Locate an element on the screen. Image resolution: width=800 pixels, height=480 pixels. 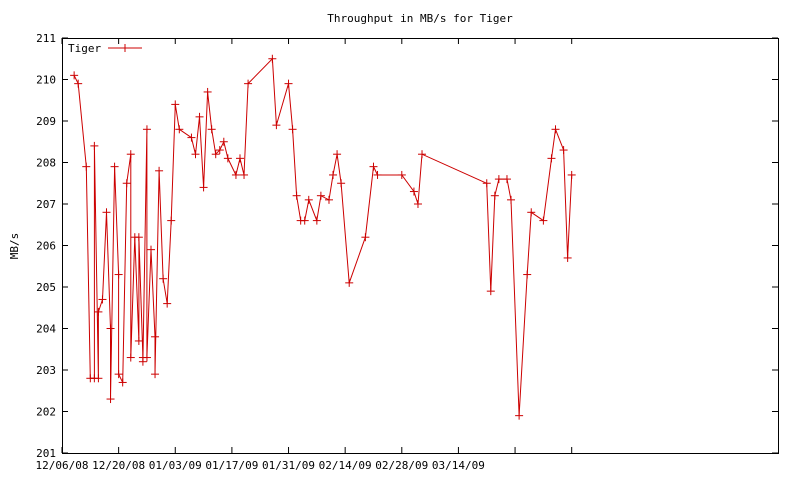
y-tick-label: 202 is located at coordinates (46, 412).